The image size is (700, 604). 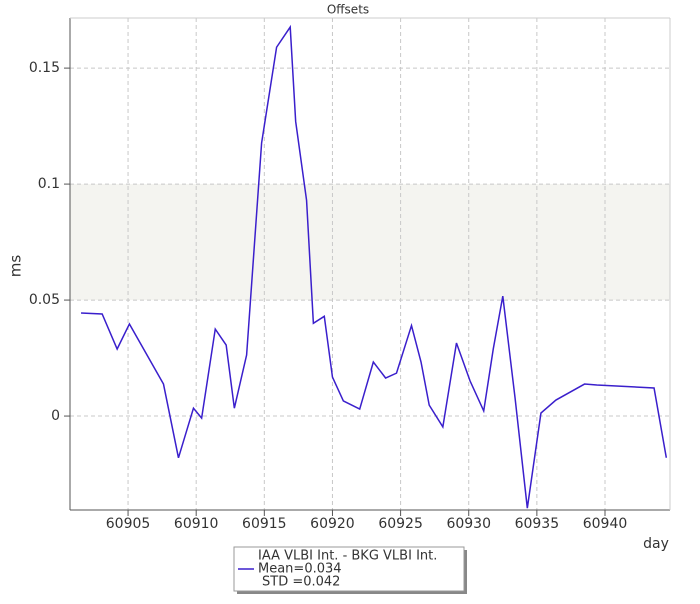 I want to click on legend-entry: IAA VLBI Int. - BKG VLBI Int., so click(x=347, y=556).